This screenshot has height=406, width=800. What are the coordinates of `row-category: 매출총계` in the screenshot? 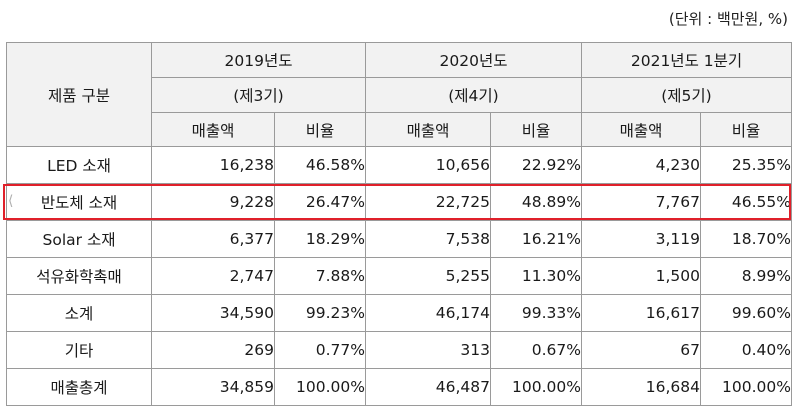 It's located at (79, 387).